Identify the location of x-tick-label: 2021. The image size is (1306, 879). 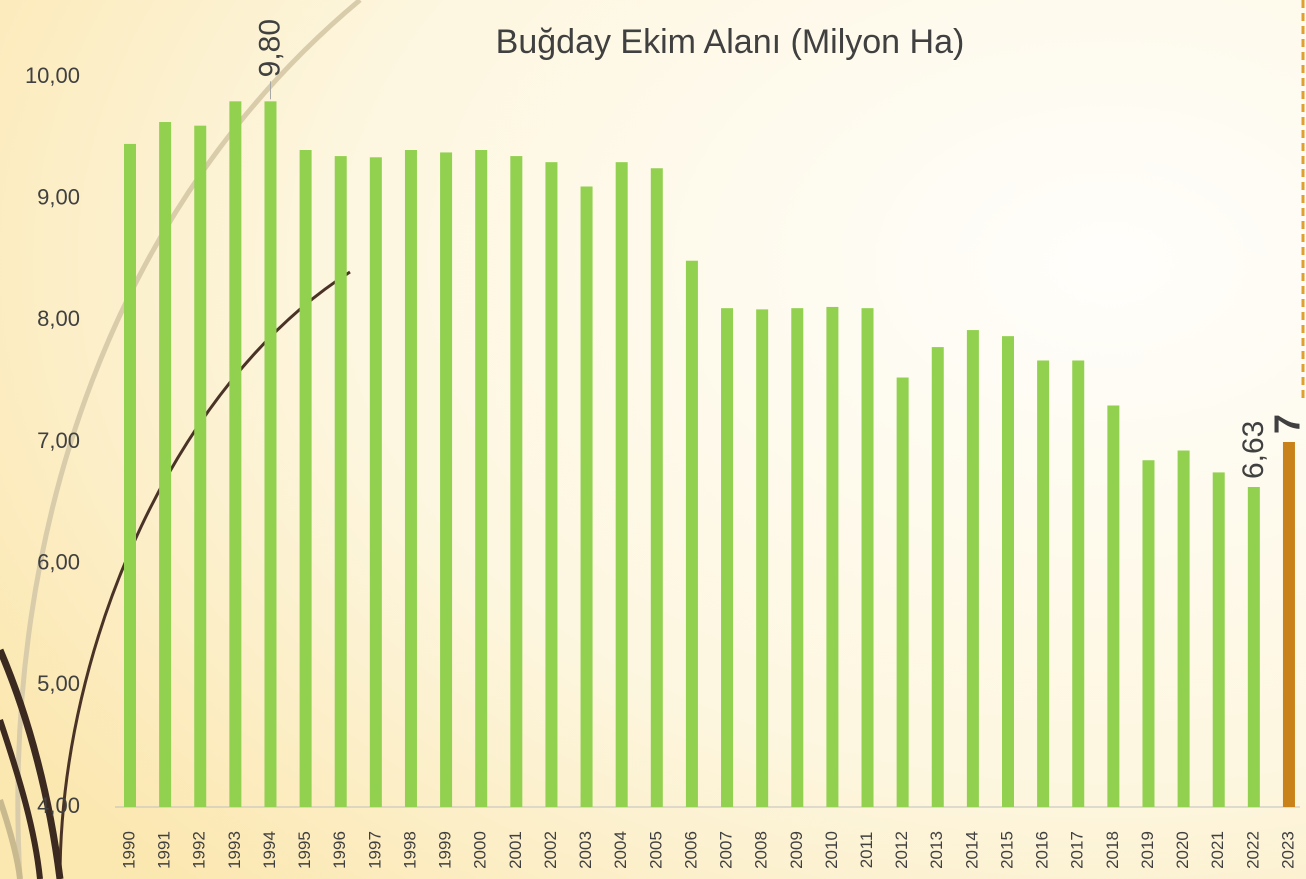
(1217, 850).